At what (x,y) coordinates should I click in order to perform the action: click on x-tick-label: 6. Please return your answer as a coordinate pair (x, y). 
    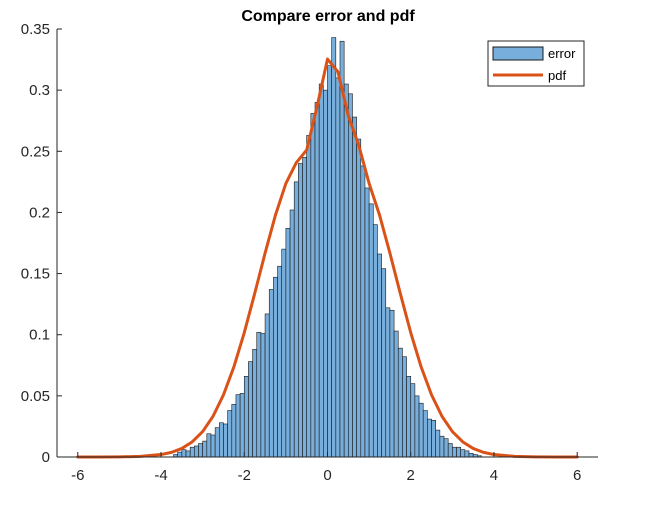
    Looking at the image, I should click on (577, 475).